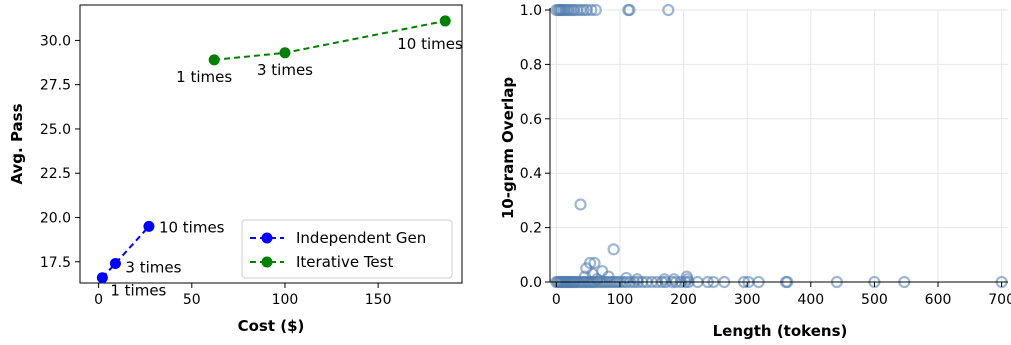 This screenshot has width=1011, height=345. Describe the element at coordinates (531, 120) in the screenshot. I see `right-ytick-label: 0.6` at that location.